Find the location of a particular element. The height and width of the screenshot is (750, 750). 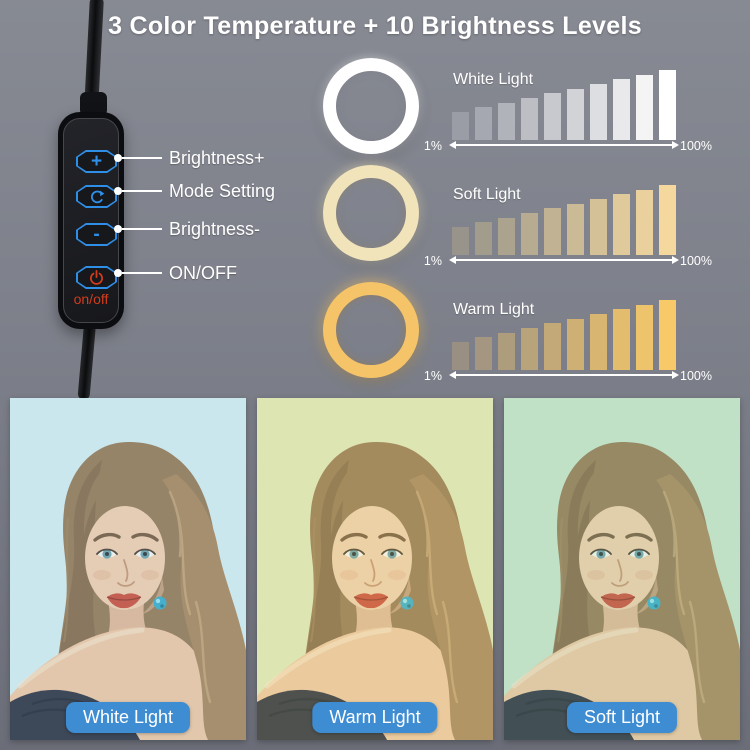

photo-label-pill: White Light is located at coordinates (128, 717).